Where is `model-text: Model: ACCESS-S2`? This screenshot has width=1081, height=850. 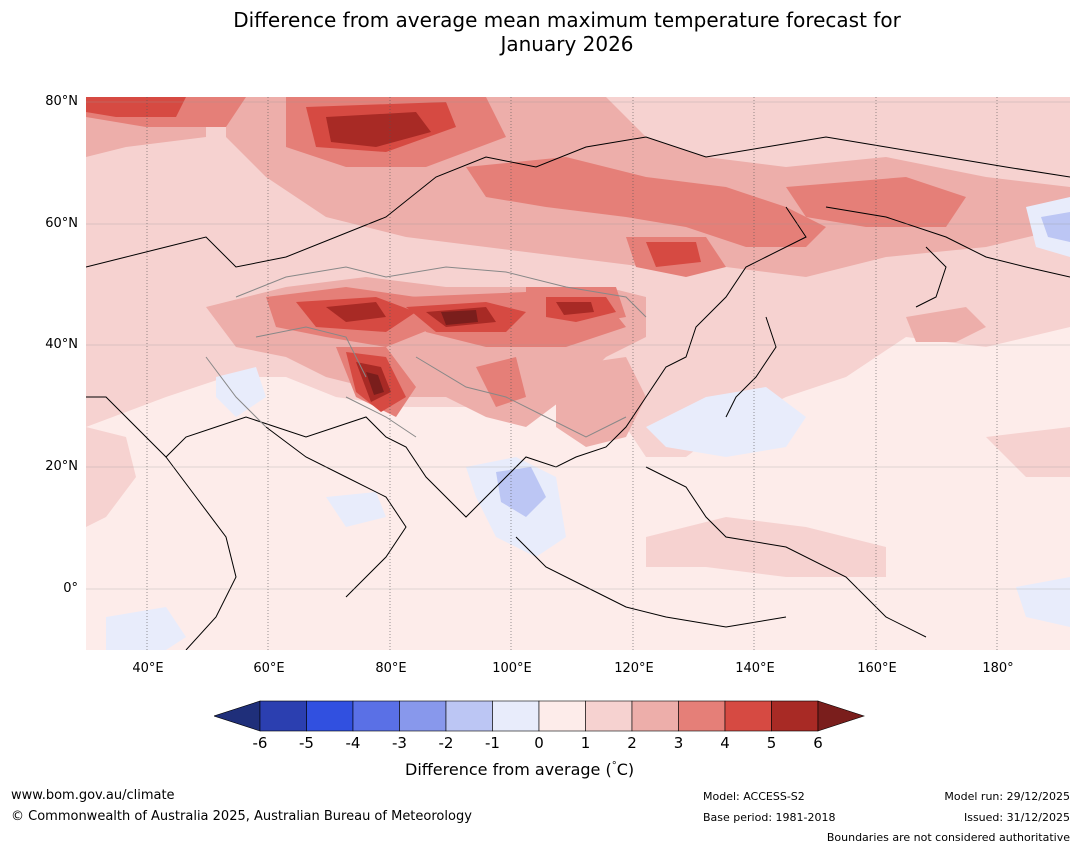 model-text: Model: ACCESS-S2 is located at coordinates (754, 796).